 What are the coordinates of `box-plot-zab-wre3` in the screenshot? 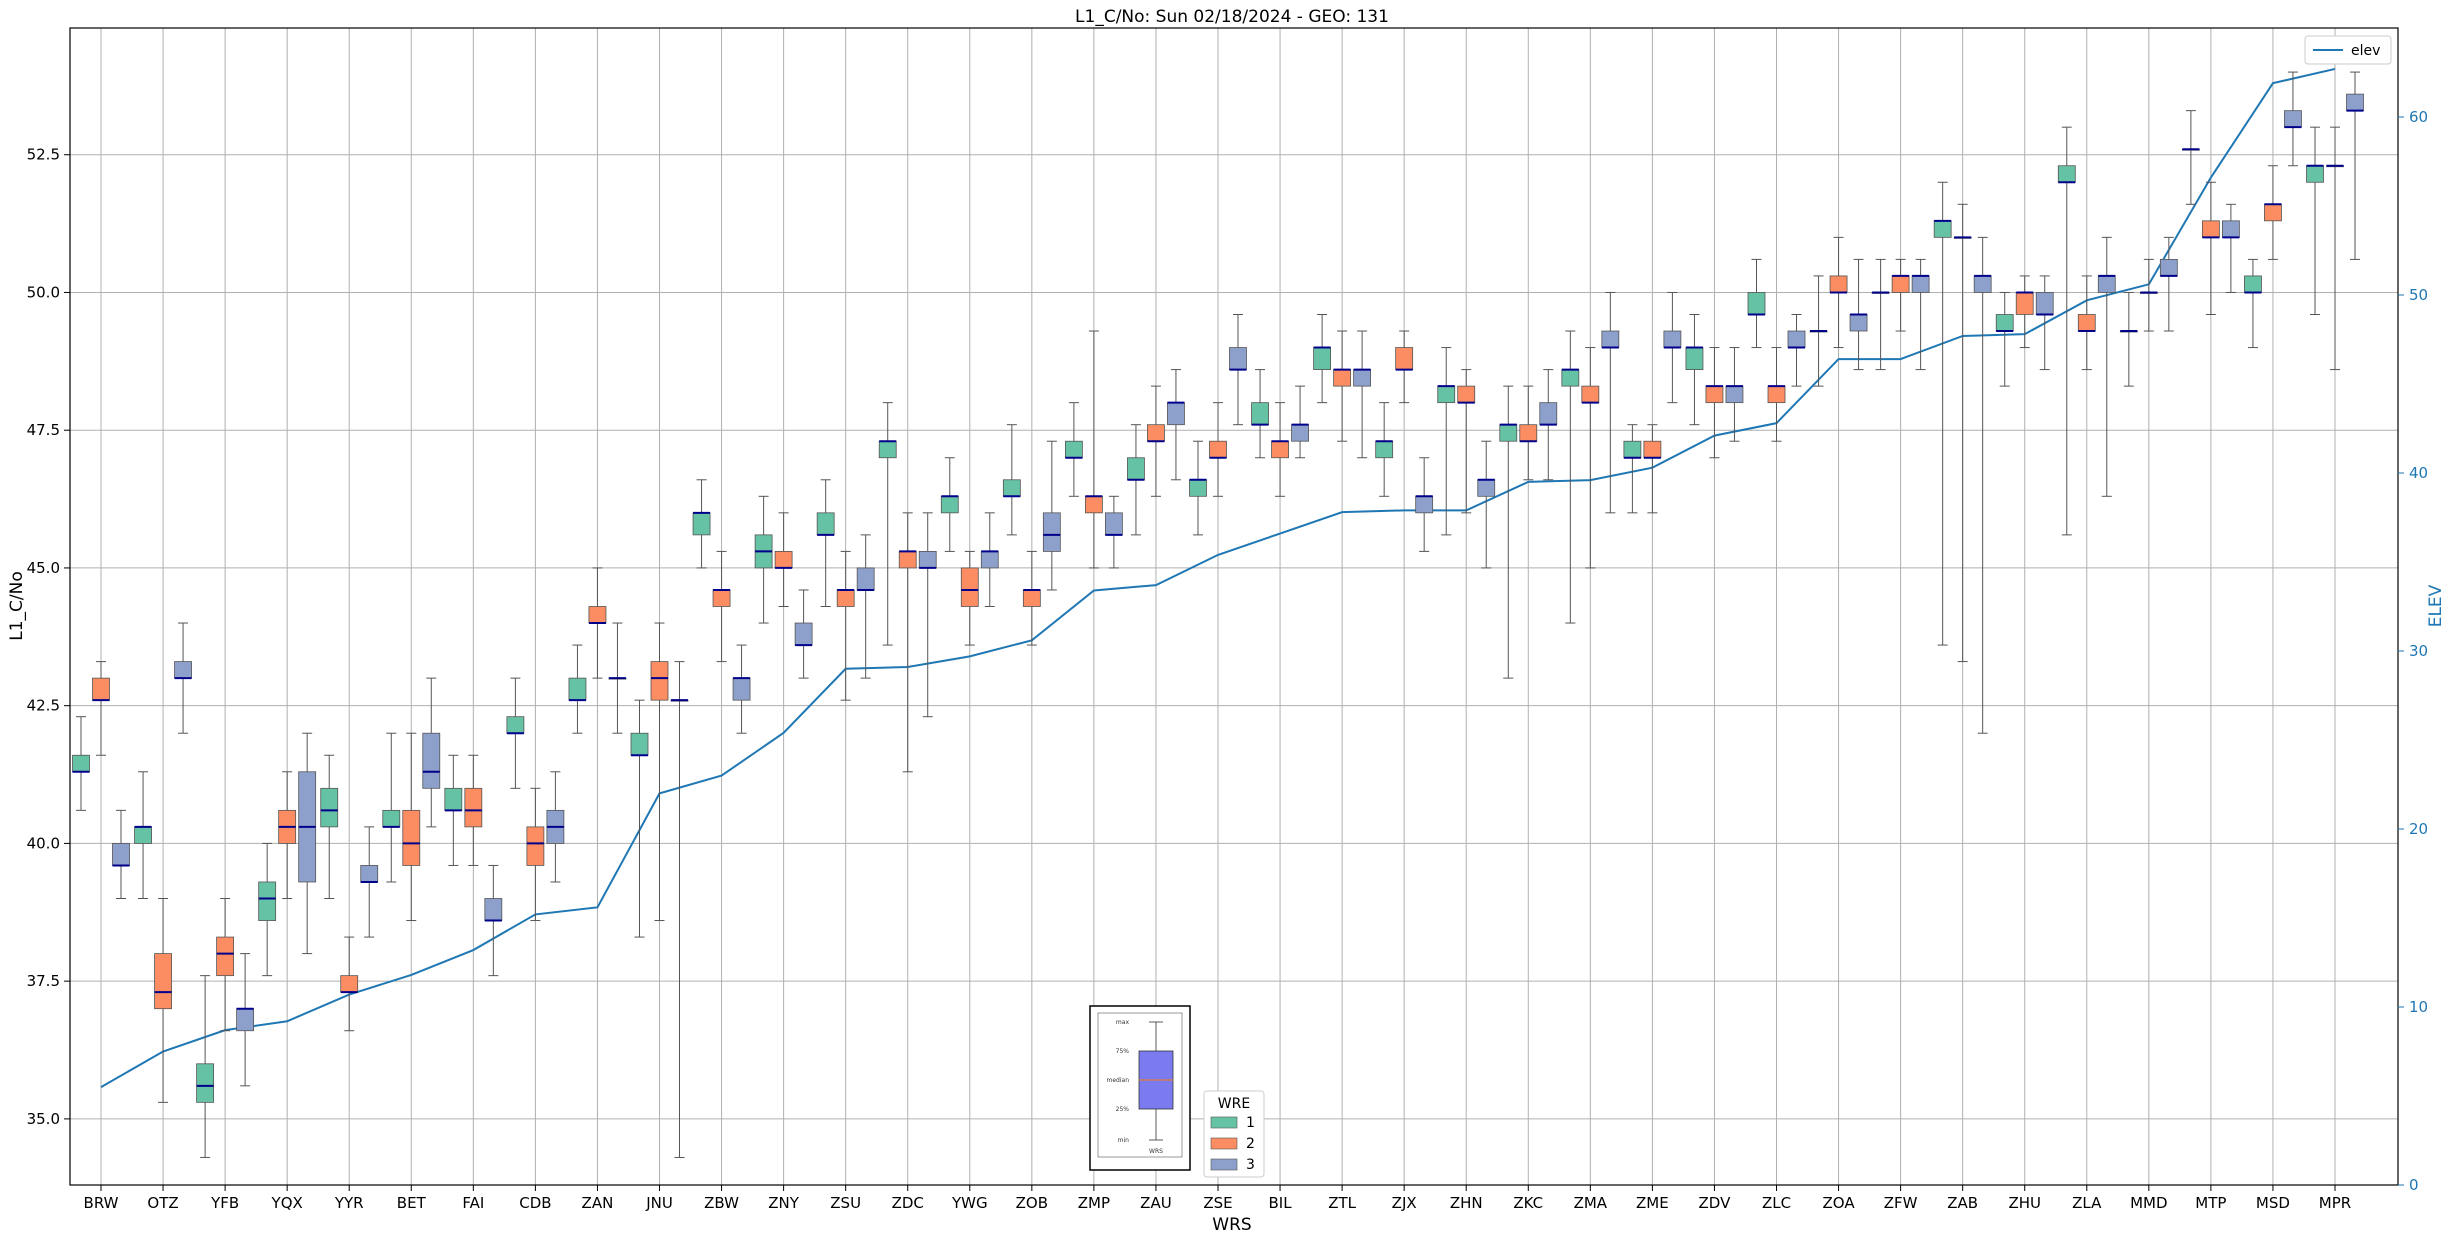 It's located at (1982, 485).